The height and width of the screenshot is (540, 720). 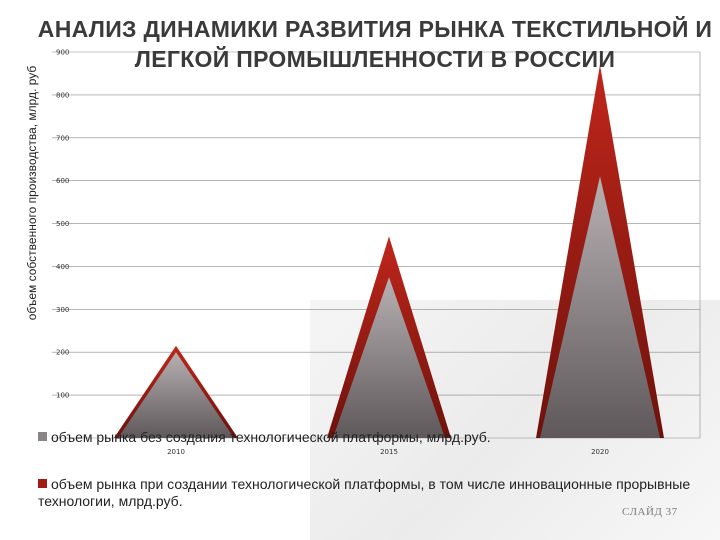 What do you see at coordinates (62, 396) in the screenshot?
I see `y-tick-label: 100` at bounding box center [62, 396].